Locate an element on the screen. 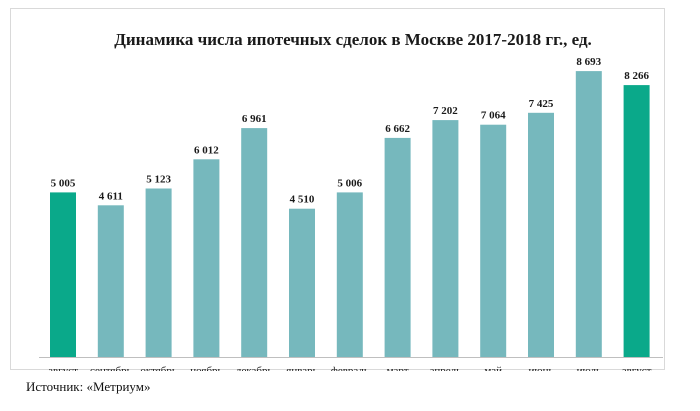 The height and width of the screenshot is (411, 700). category-label-5: январь is located at coordinates (301, 368).